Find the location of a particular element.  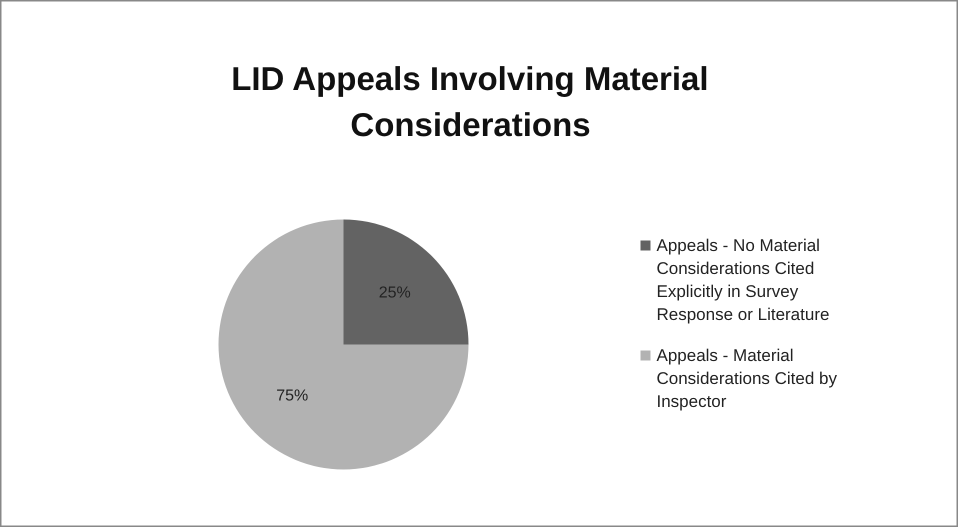

data-label: 75% is located at coordinates (292, 395).